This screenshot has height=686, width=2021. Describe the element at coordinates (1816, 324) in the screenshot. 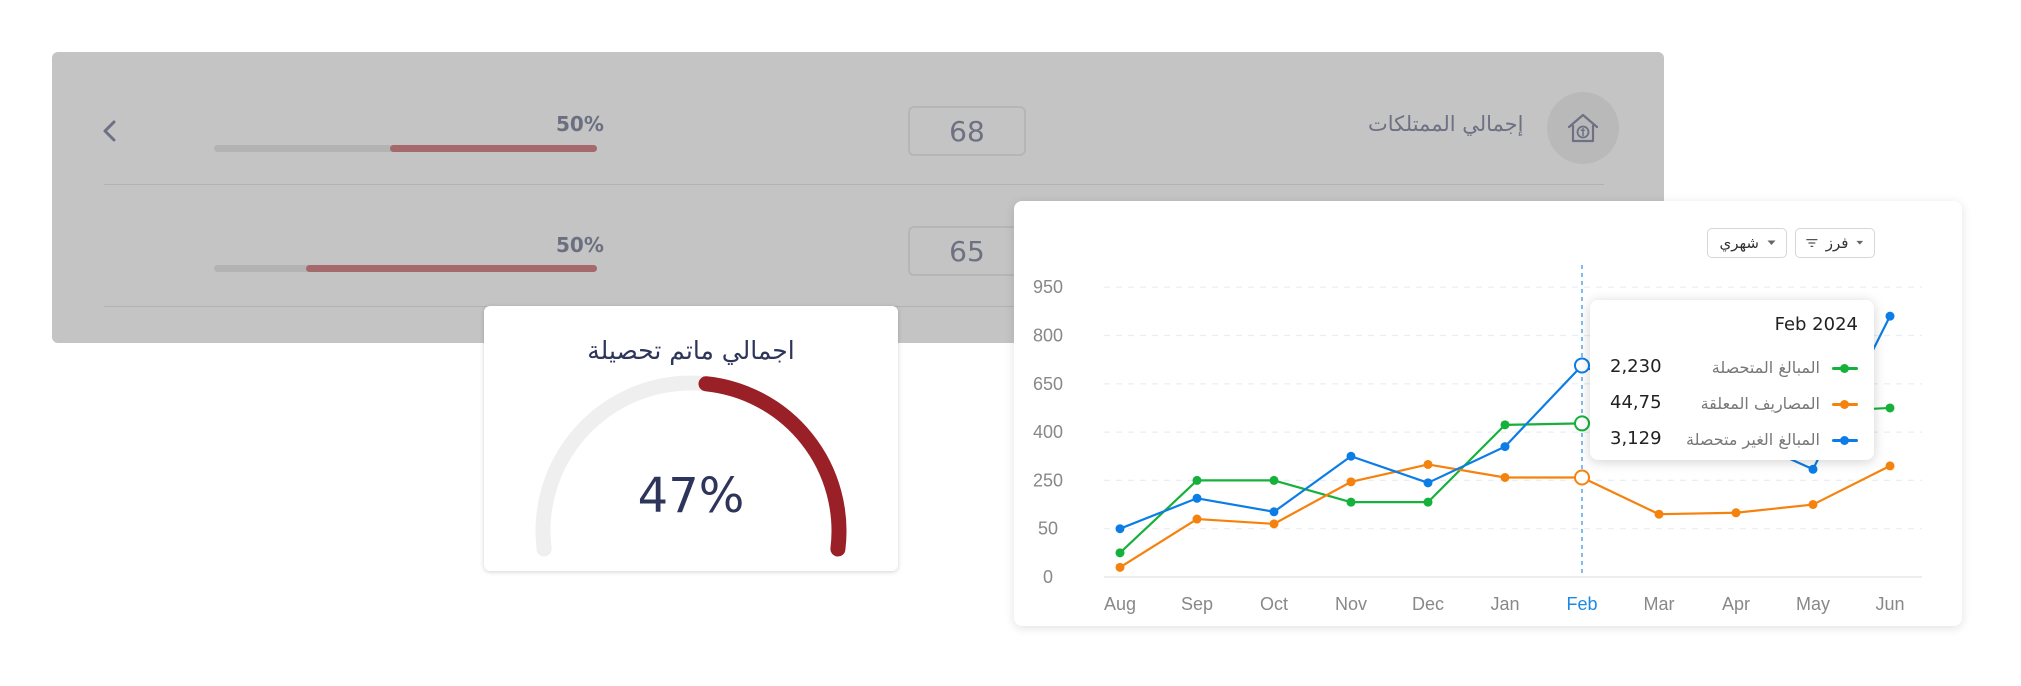

I see `tooltip-title: Feb 2024` at that location.